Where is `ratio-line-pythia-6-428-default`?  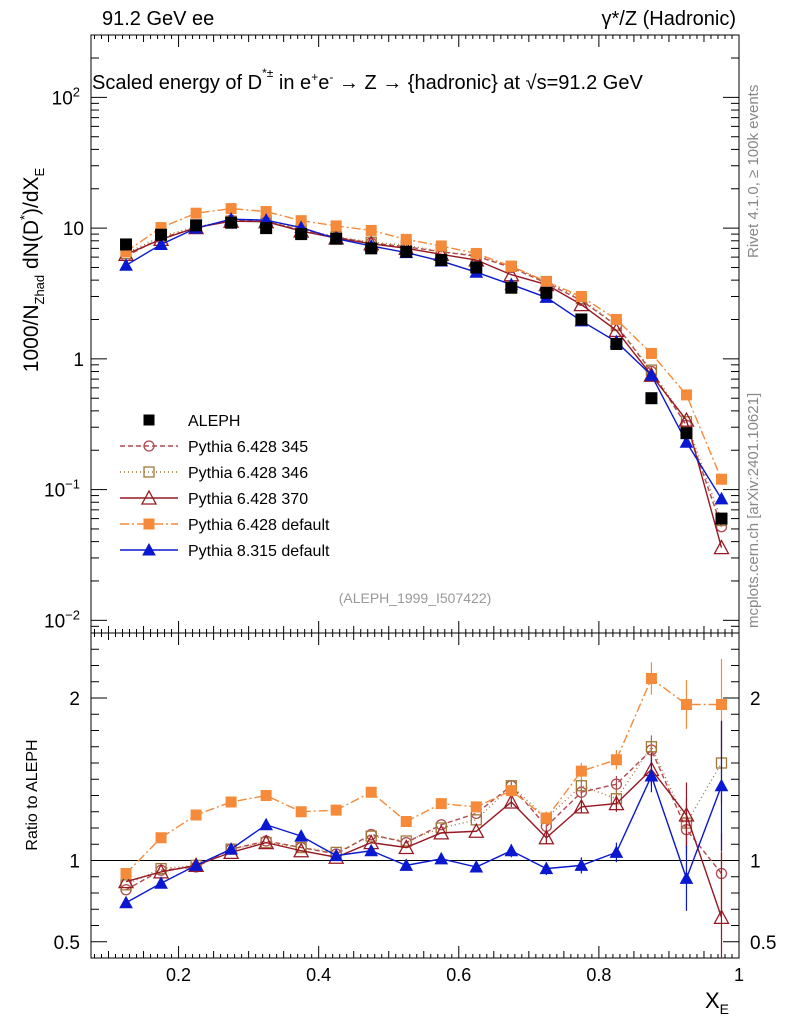 ratio-line-pythia-6-428-default is located at coordinates (423, 775).